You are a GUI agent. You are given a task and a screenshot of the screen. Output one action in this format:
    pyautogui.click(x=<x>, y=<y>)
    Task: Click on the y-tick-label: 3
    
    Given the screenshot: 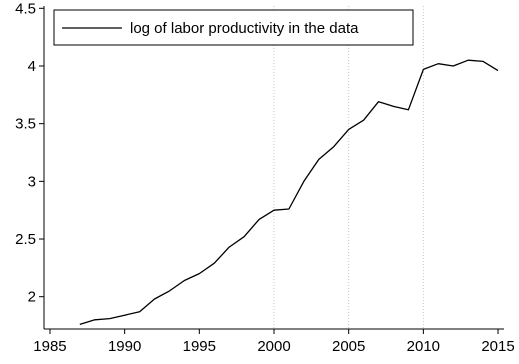 What is the action you would take?
    pyautogui.click(x=32, y=181)
    